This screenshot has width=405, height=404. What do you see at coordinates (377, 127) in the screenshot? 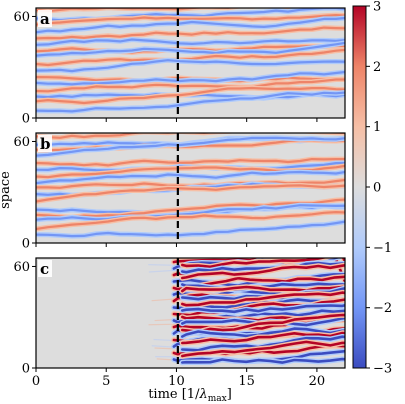
I see `colorbar-tick-label: 1` at bounding box center [377, 127].